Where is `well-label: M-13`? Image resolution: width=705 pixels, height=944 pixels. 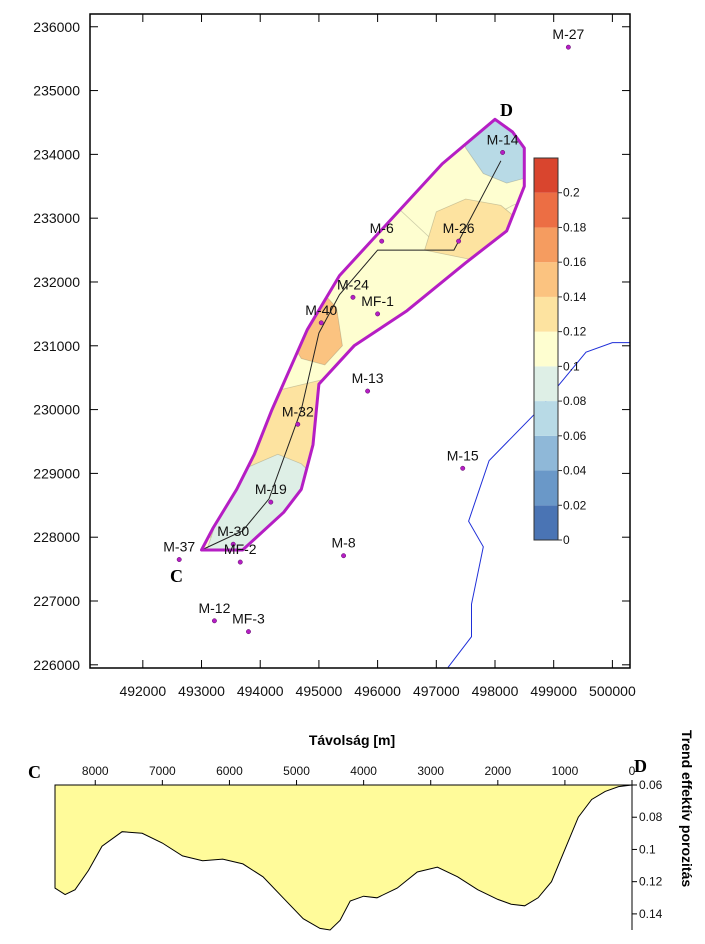
well-label: M-13 is located at coordinates (368, 378).